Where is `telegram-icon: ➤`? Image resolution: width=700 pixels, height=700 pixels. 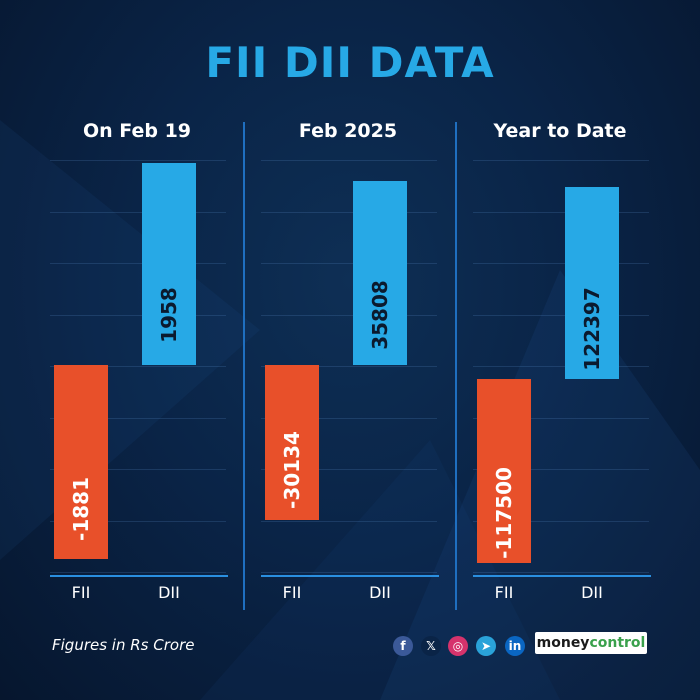 telegram-icon: ➤ is located at coordinates (486, 646).